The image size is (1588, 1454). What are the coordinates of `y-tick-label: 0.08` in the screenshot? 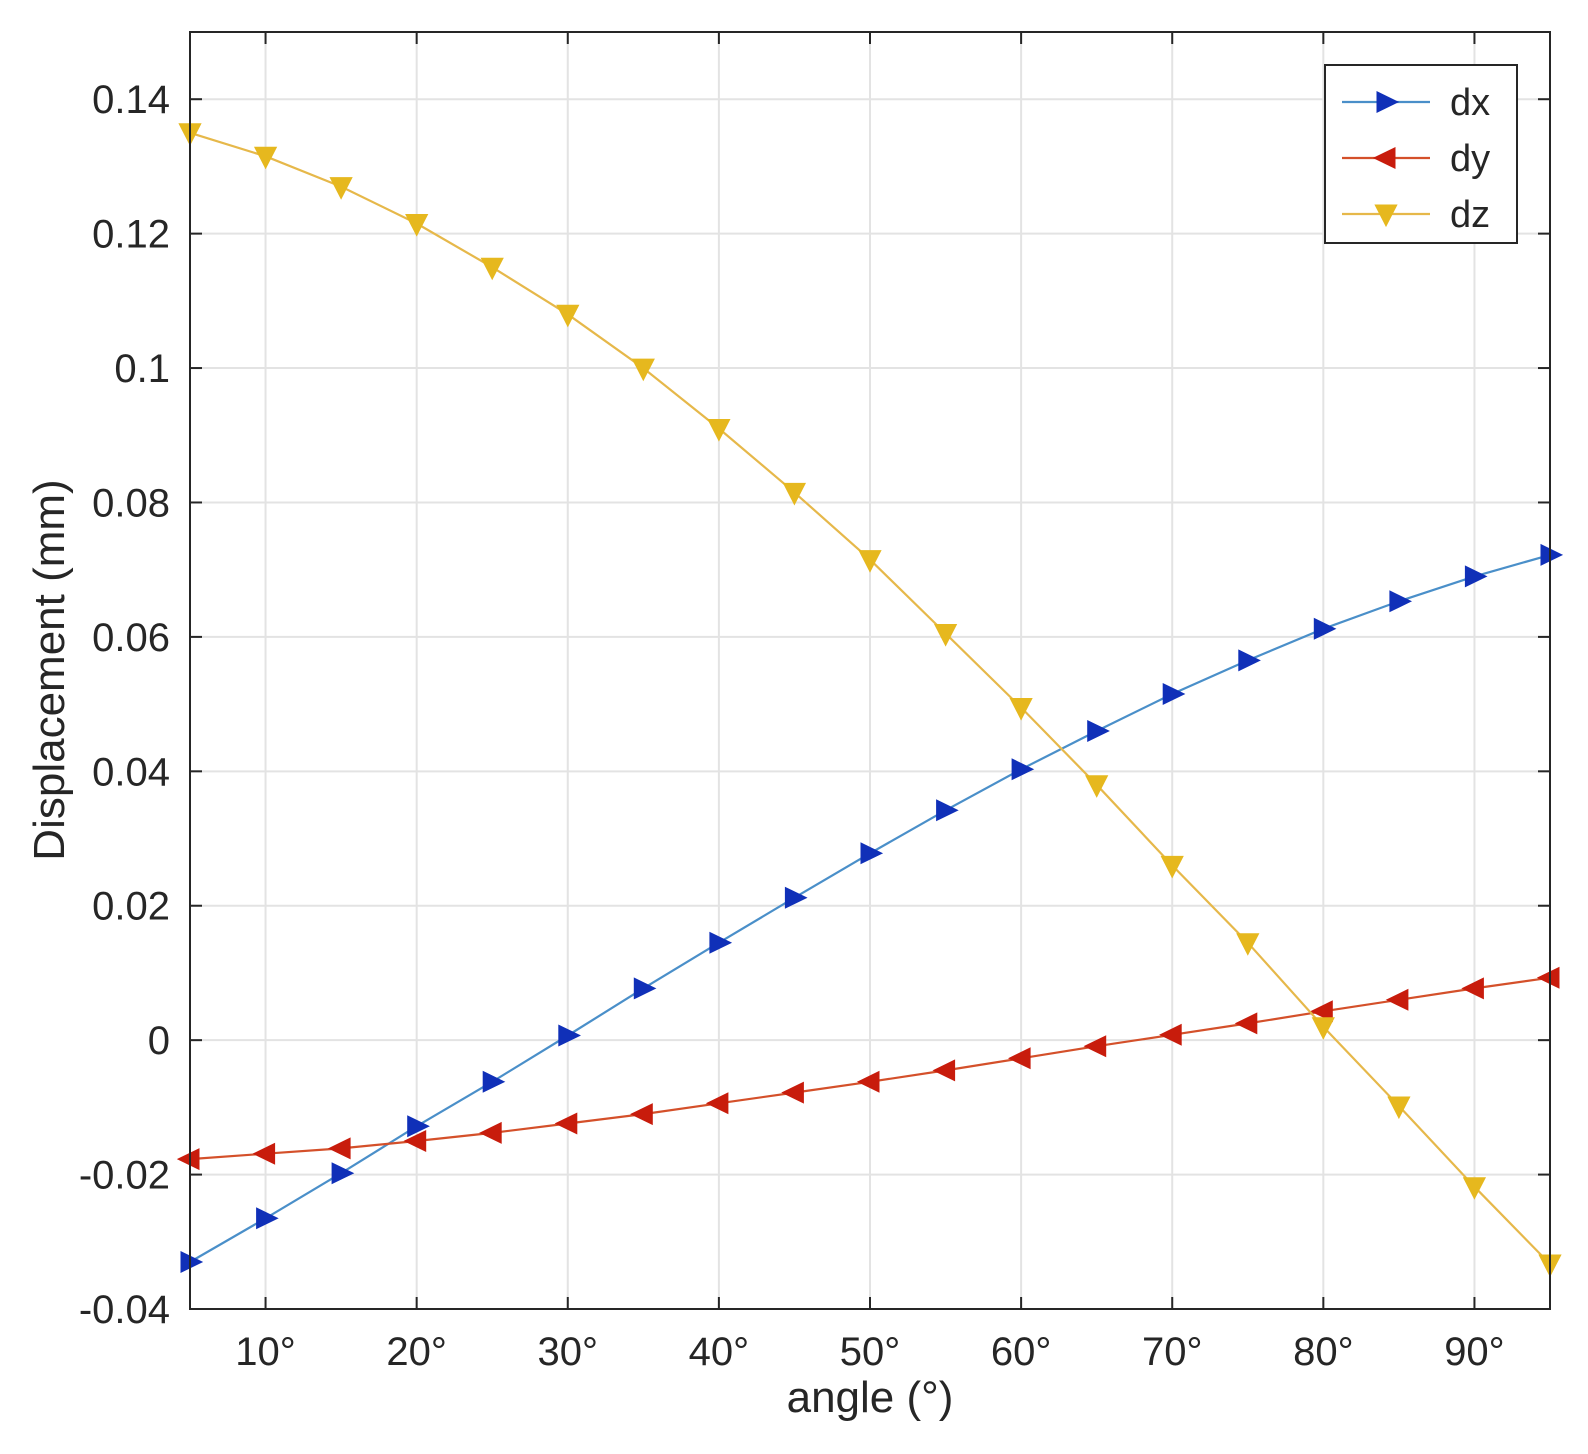 It's located at (131, 503).